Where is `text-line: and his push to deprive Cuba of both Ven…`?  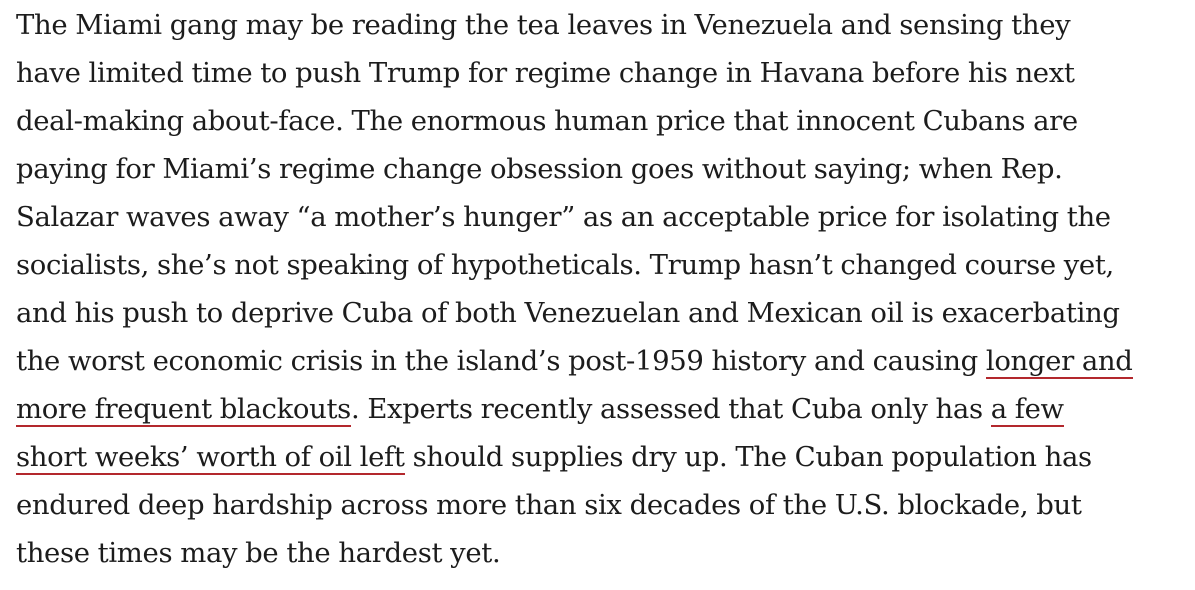
text-line: and his push to deprive Cuba of both Ven… is located at coordinates (568, 313).